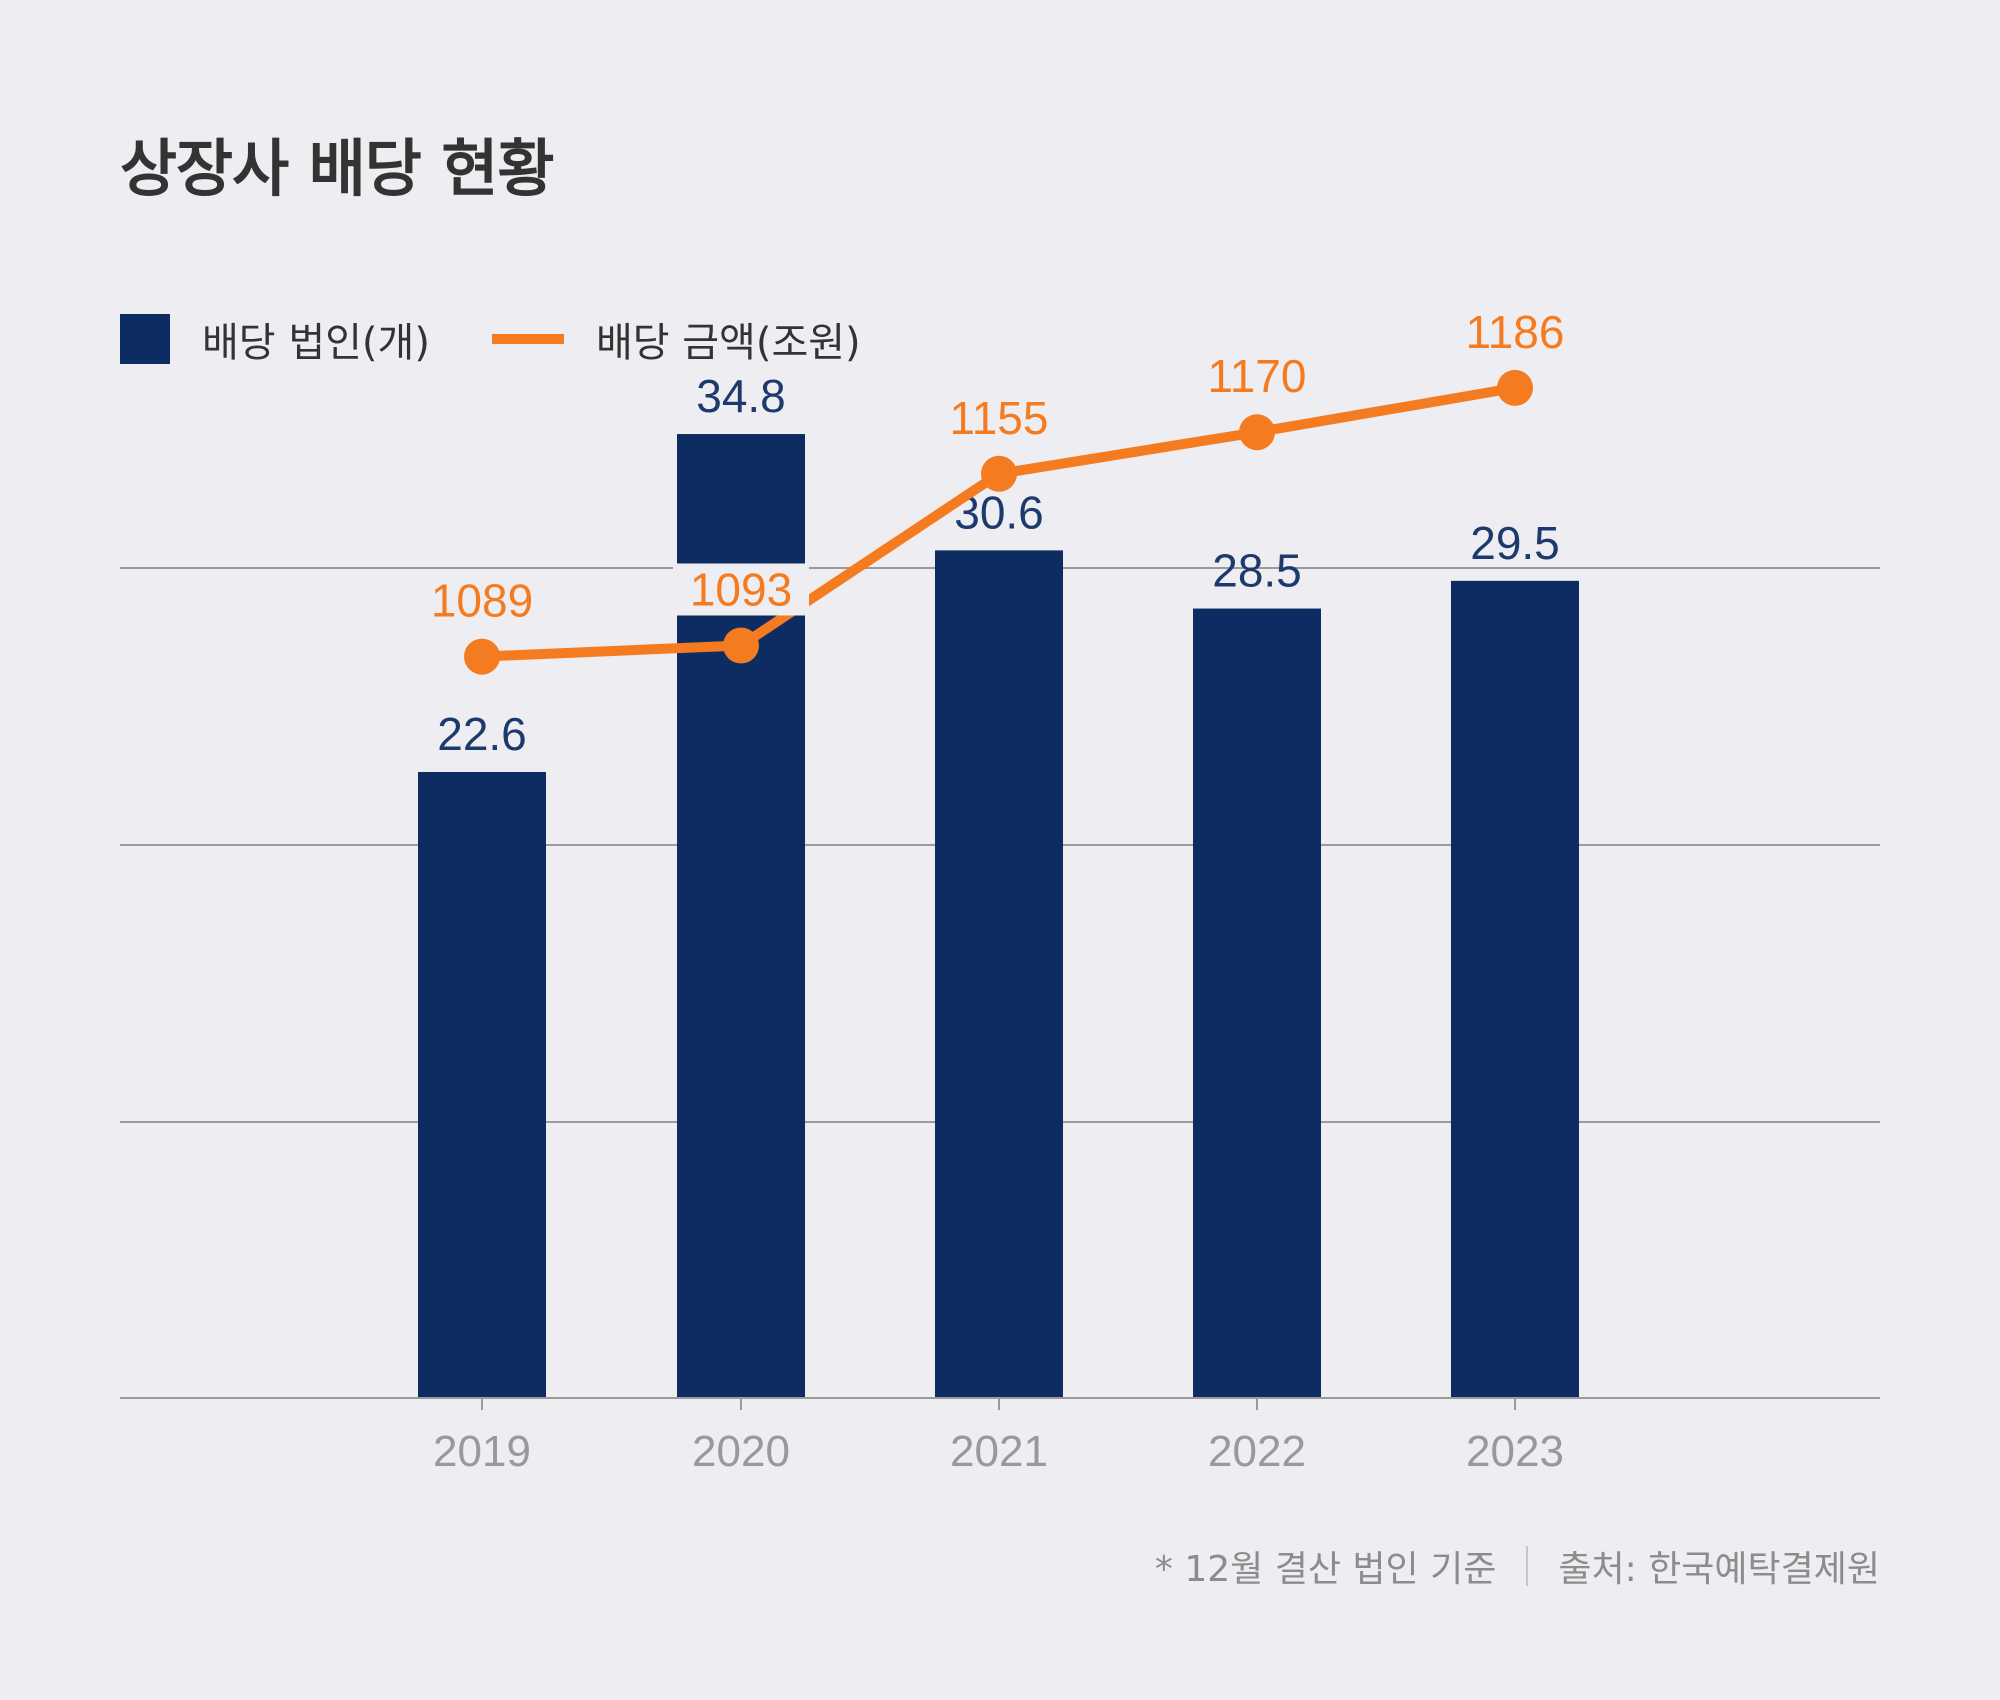 This screenshot has height=1700, width=2000. I want to click on line-label-2020: 1093, so click(741, 589).